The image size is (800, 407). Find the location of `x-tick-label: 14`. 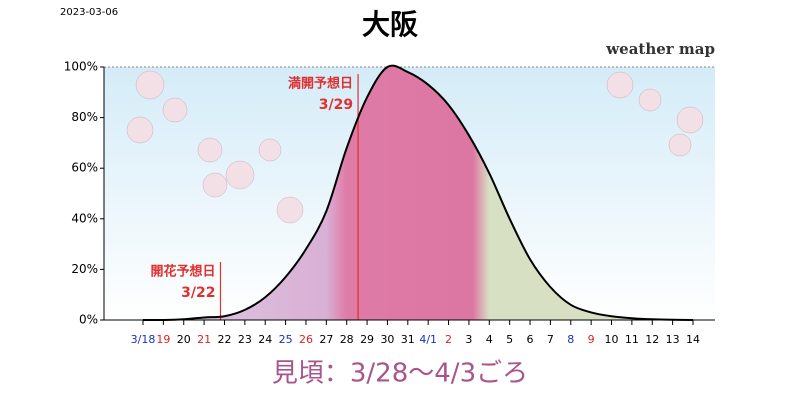

x-tick-label: 14 is located at coordinates (693, 339).